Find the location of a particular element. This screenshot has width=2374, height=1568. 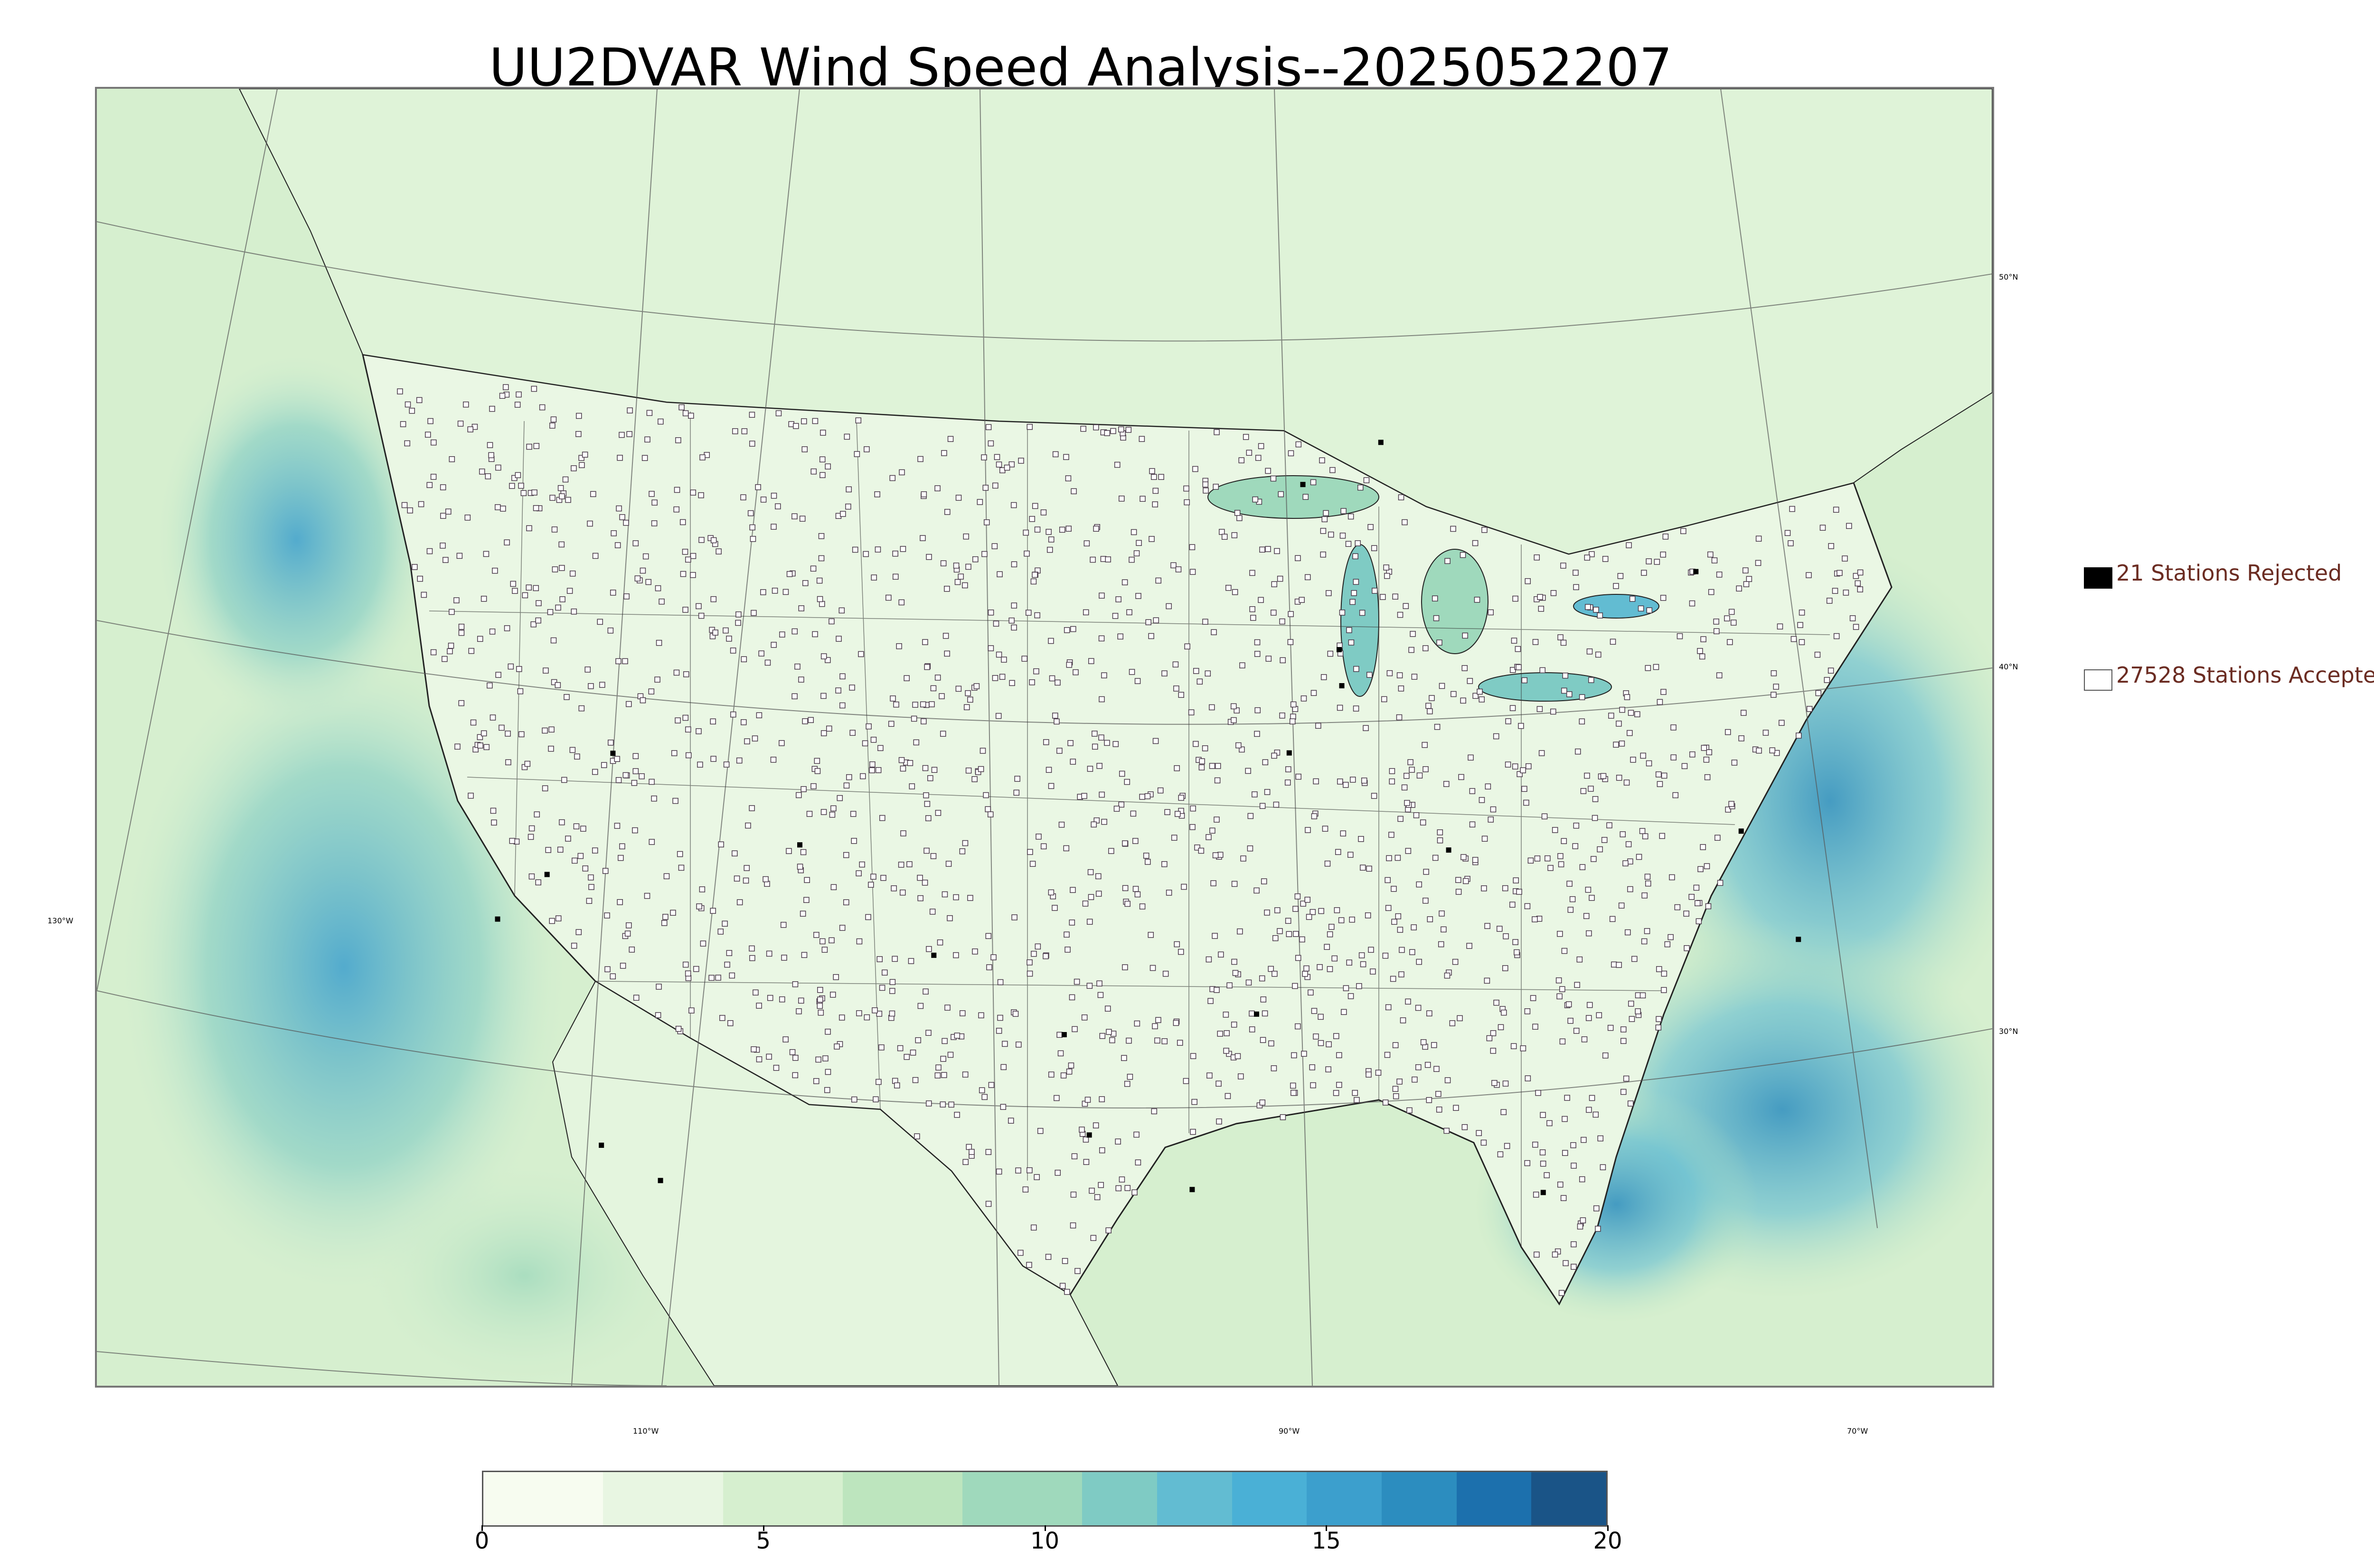

lat-label-30n: 30°N is located at coordinates (2008, 1031).